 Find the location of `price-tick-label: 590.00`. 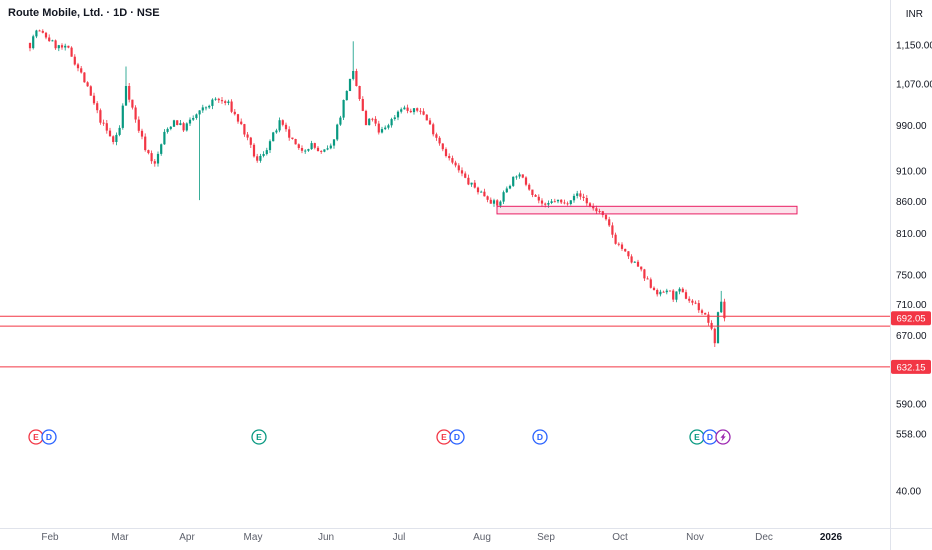

price-tick-label: 590.00 is located at coordinates (911, 405).